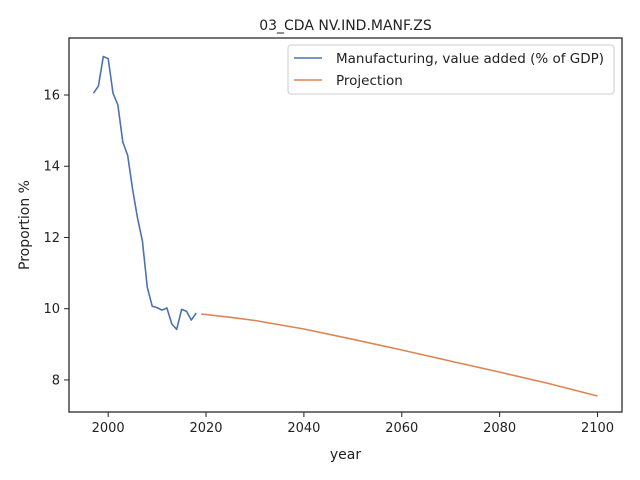 Image resolution: width=640 pixels, height=480 pixels. What do you see at coordinates (470, 59) in the screenshot?
I see `legend-label: Manufacturing, value added (% of GDP)` at bounding box center [470, 59].